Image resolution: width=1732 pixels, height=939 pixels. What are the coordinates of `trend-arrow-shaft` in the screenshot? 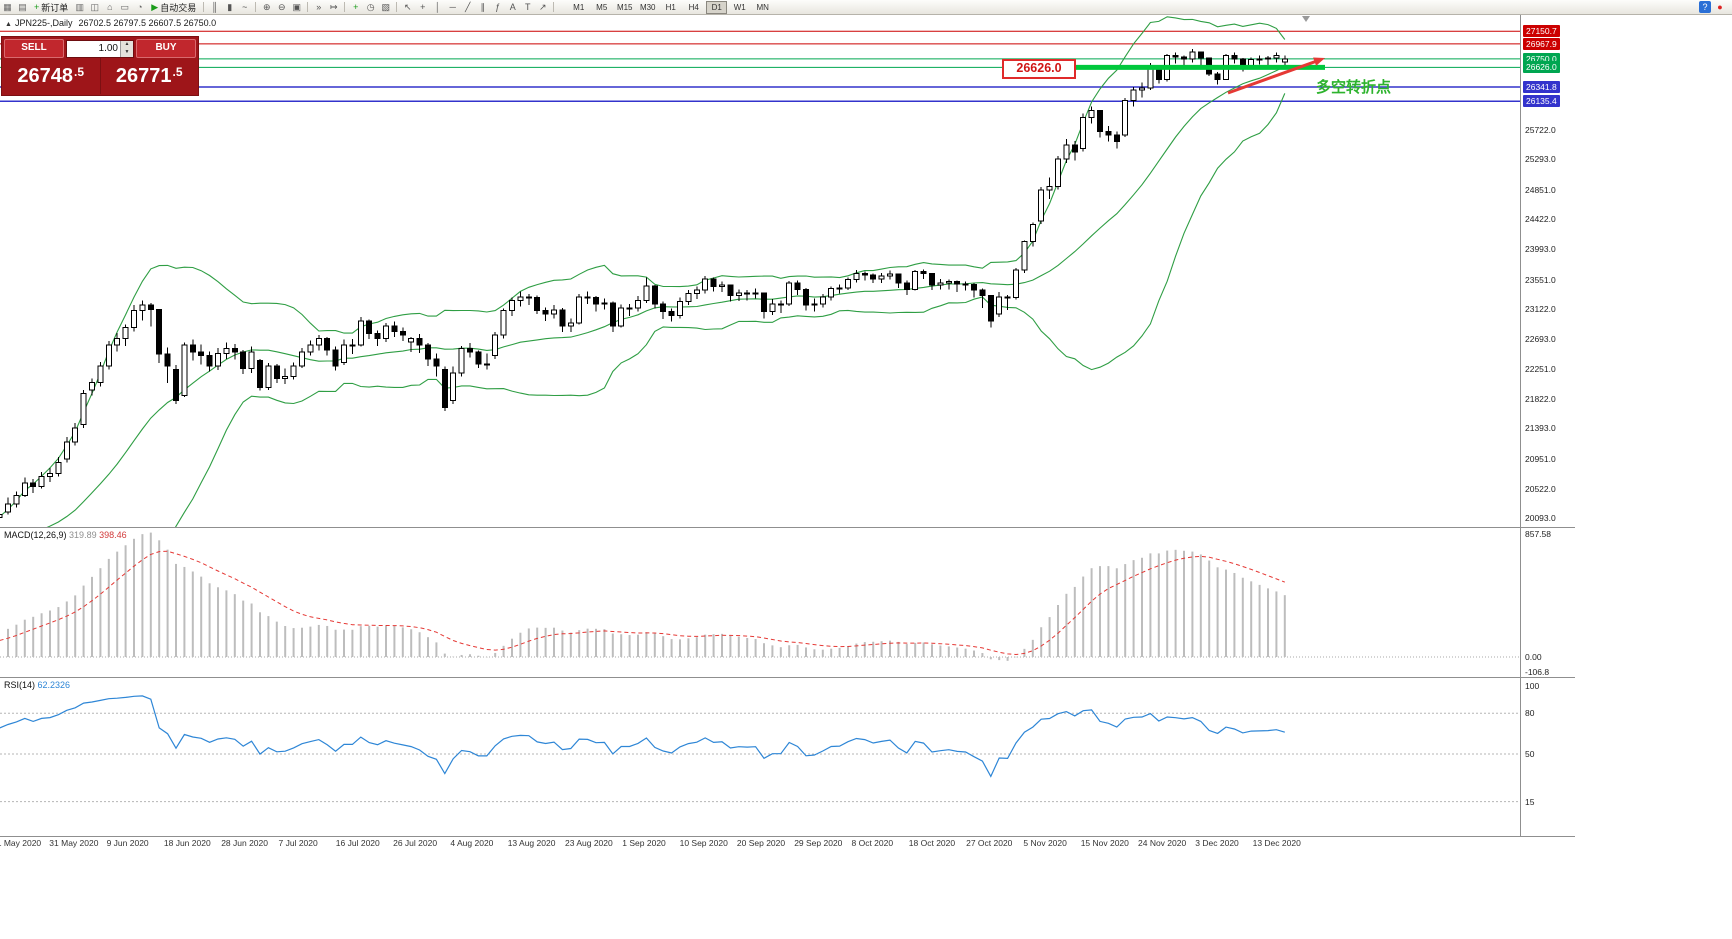 It's located at (1271, 77).